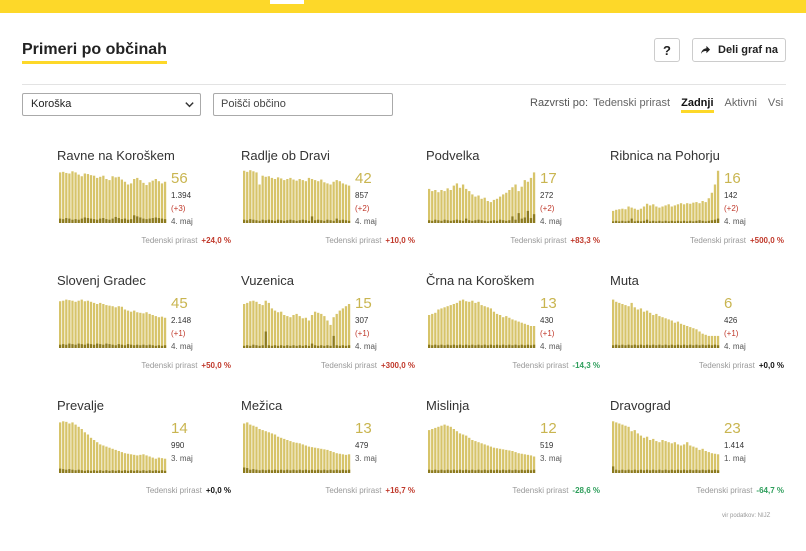 The image size is (806, 551). What do you see at coordinates (667, 50) in the screenshot?
I see `help-button: ?` at bounding box center [667, 50].